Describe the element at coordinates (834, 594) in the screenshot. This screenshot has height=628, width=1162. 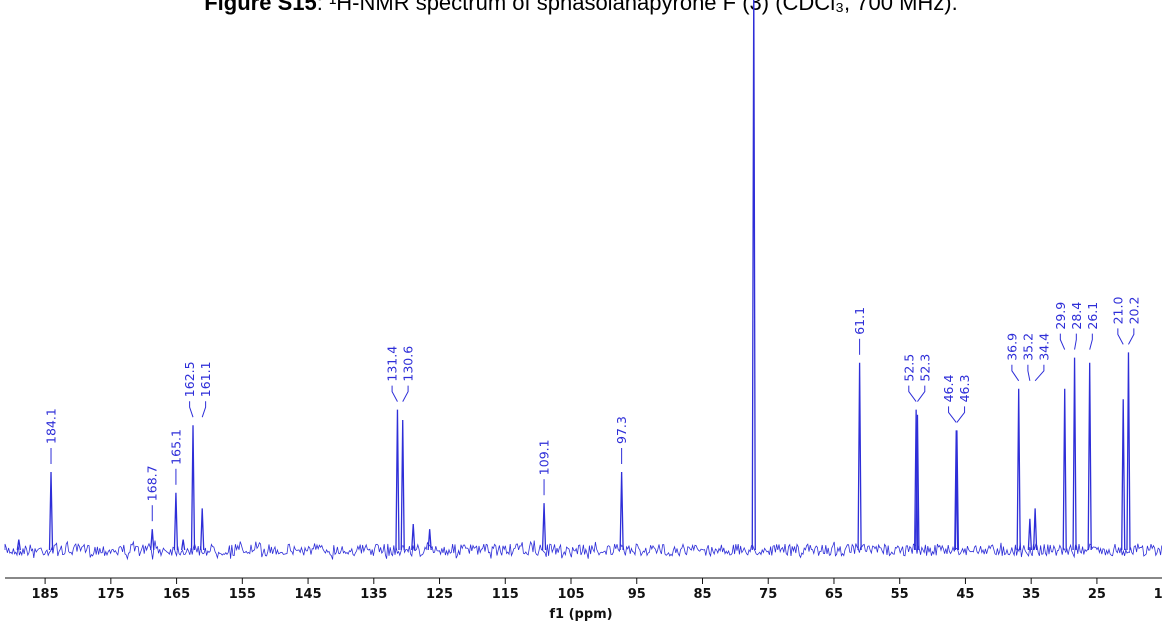
I see `x-tick-label: 65` at that location.